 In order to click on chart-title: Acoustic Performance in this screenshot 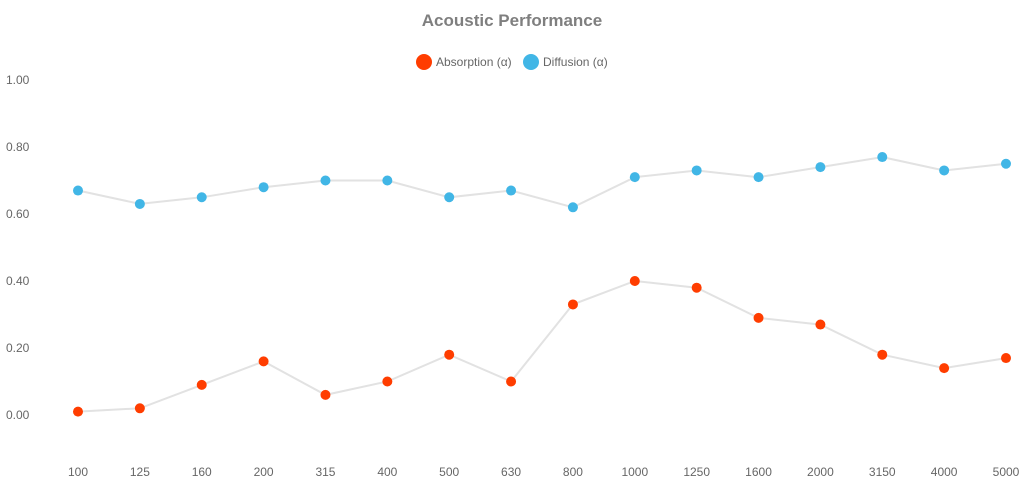, I will do `click(512, 20)`.